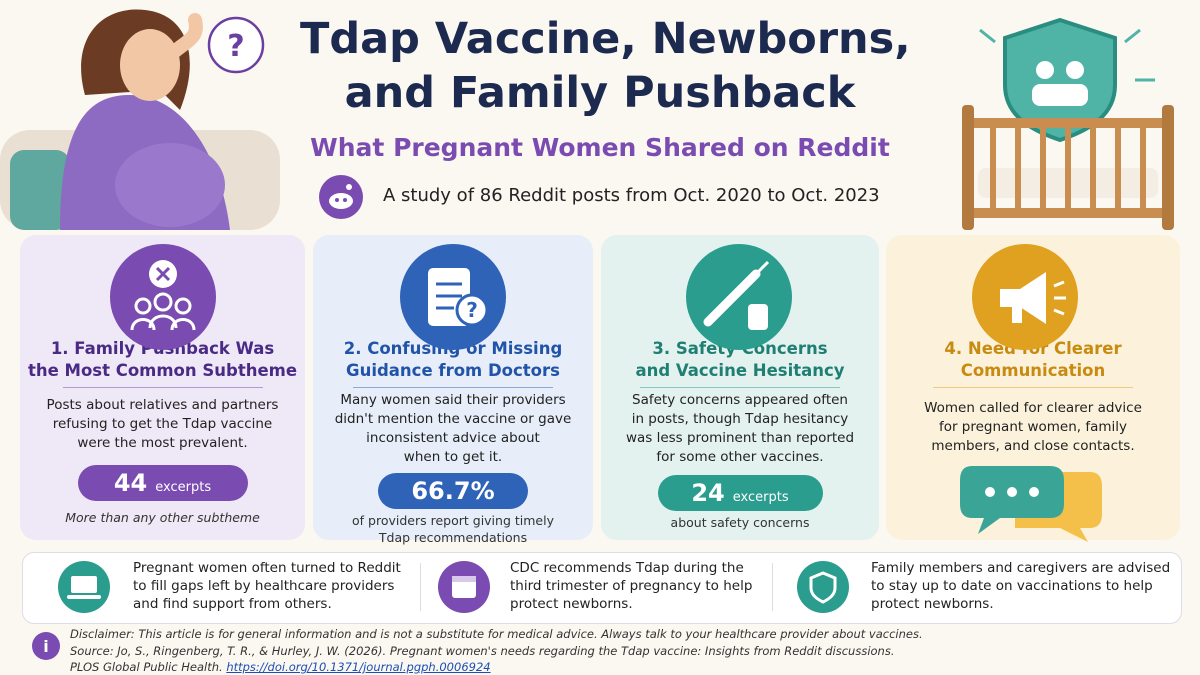 The image size is (1200, 675). Describe the element at coordinates (740, 522) in the screenshot. I see `stat-note: about safety concerns` at that location.